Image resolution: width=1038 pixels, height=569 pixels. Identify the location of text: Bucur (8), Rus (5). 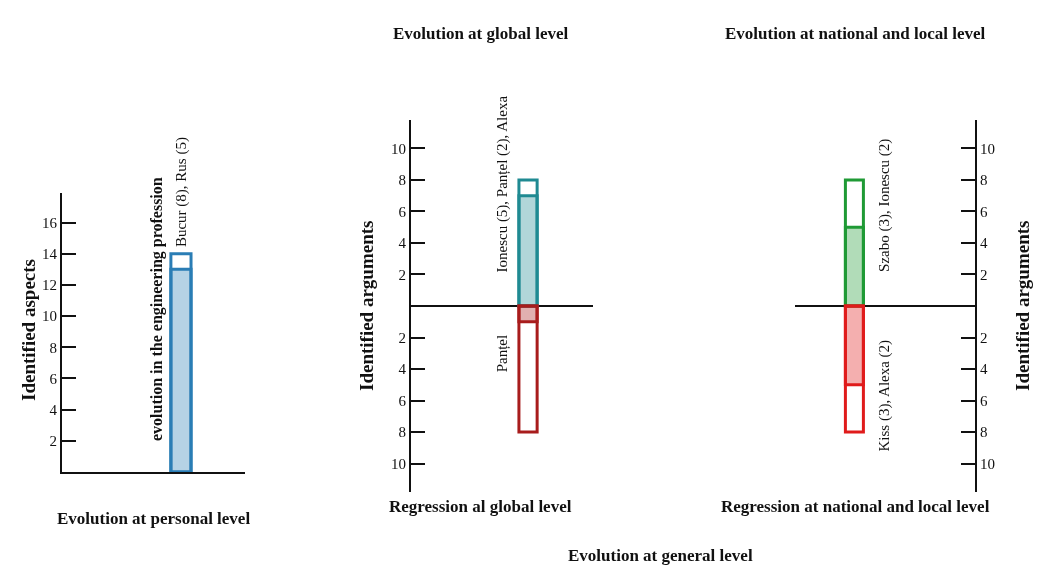
(181, 192).